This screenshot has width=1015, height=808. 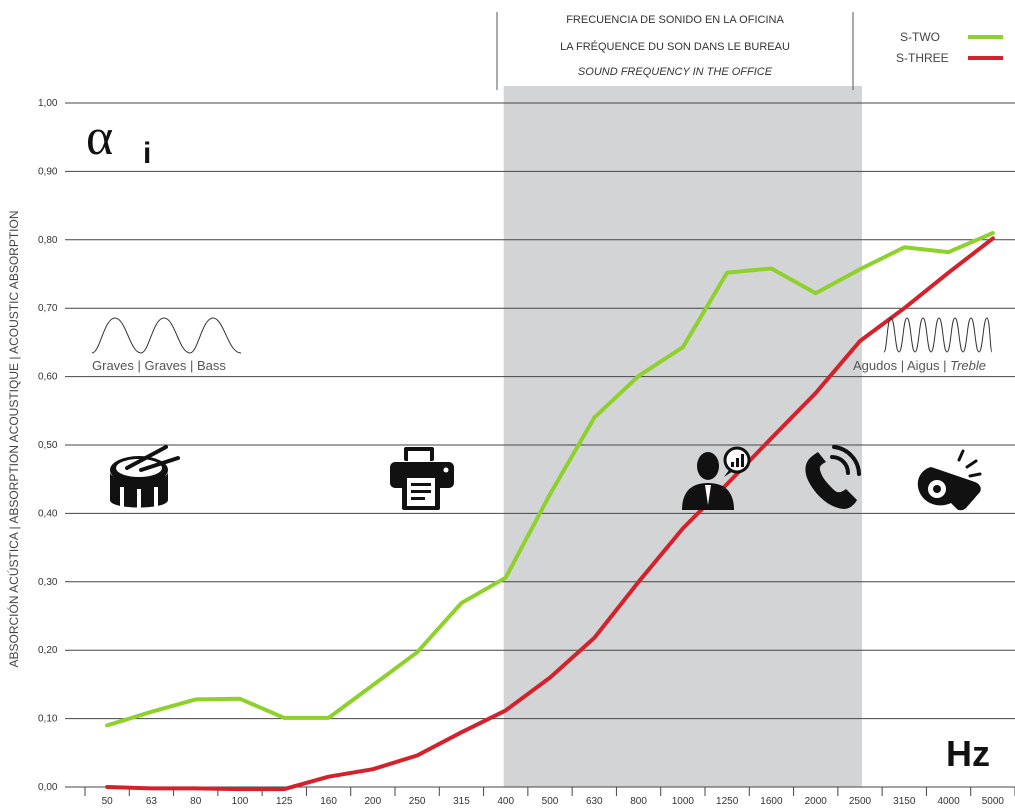 I want to click on y-tick-label: 0,20, so click(x=48, y=650).